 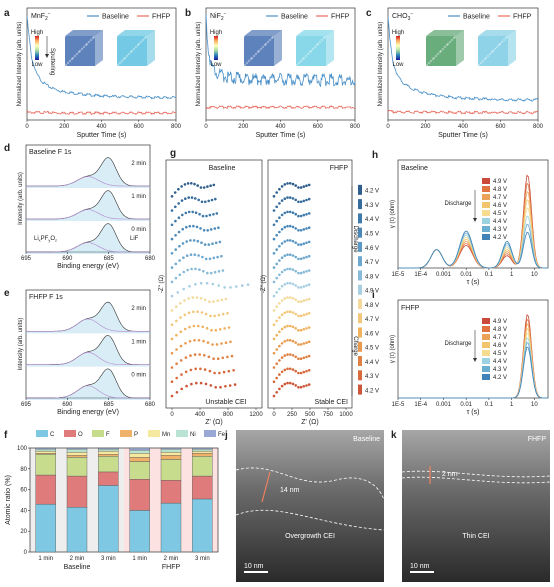 I want to click on x-tick-label: 200, so click(x=425, y=127).